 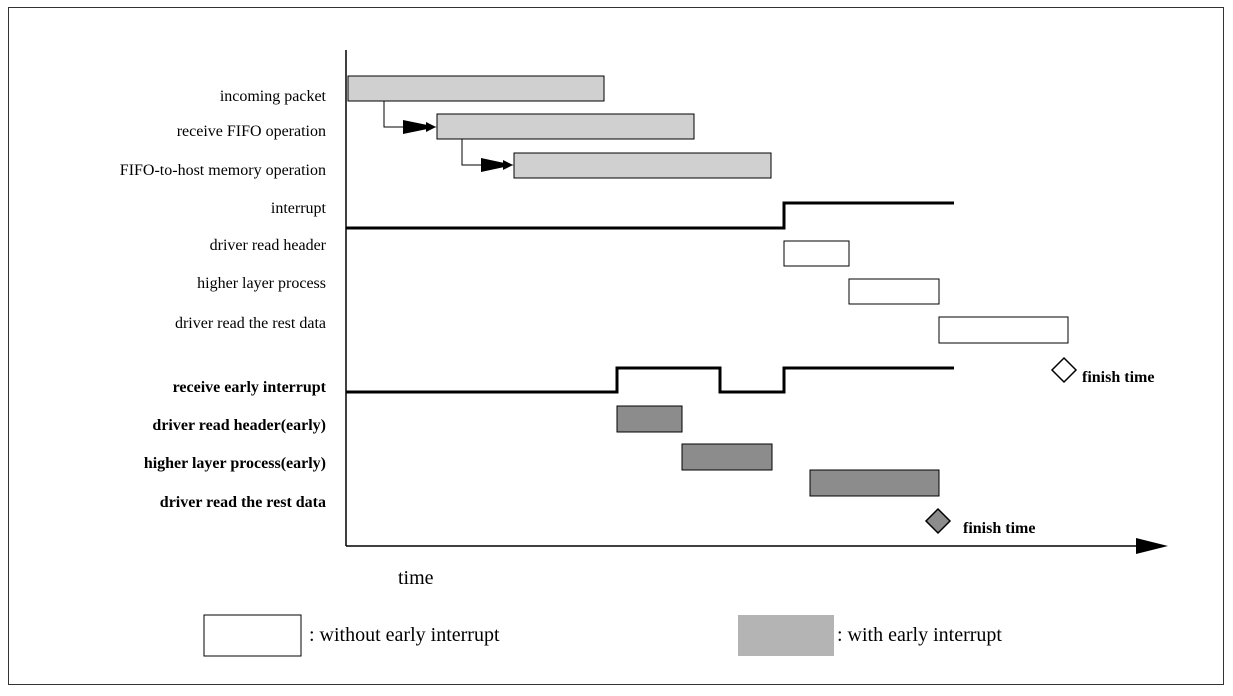 What do you see at coordinates (727, 457) in the screenshot?
I see `bar-higher-layer-process-early` at bounding box center [727, 457].